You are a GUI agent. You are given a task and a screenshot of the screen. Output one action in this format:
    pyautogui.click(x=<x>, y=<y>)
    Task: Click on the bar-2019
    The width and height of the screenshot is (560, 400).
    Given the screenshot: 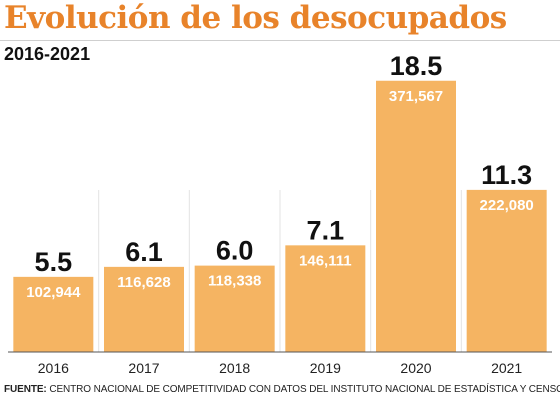 What is the action you would take?
    pyautogui.click(x=325, y=298)
    